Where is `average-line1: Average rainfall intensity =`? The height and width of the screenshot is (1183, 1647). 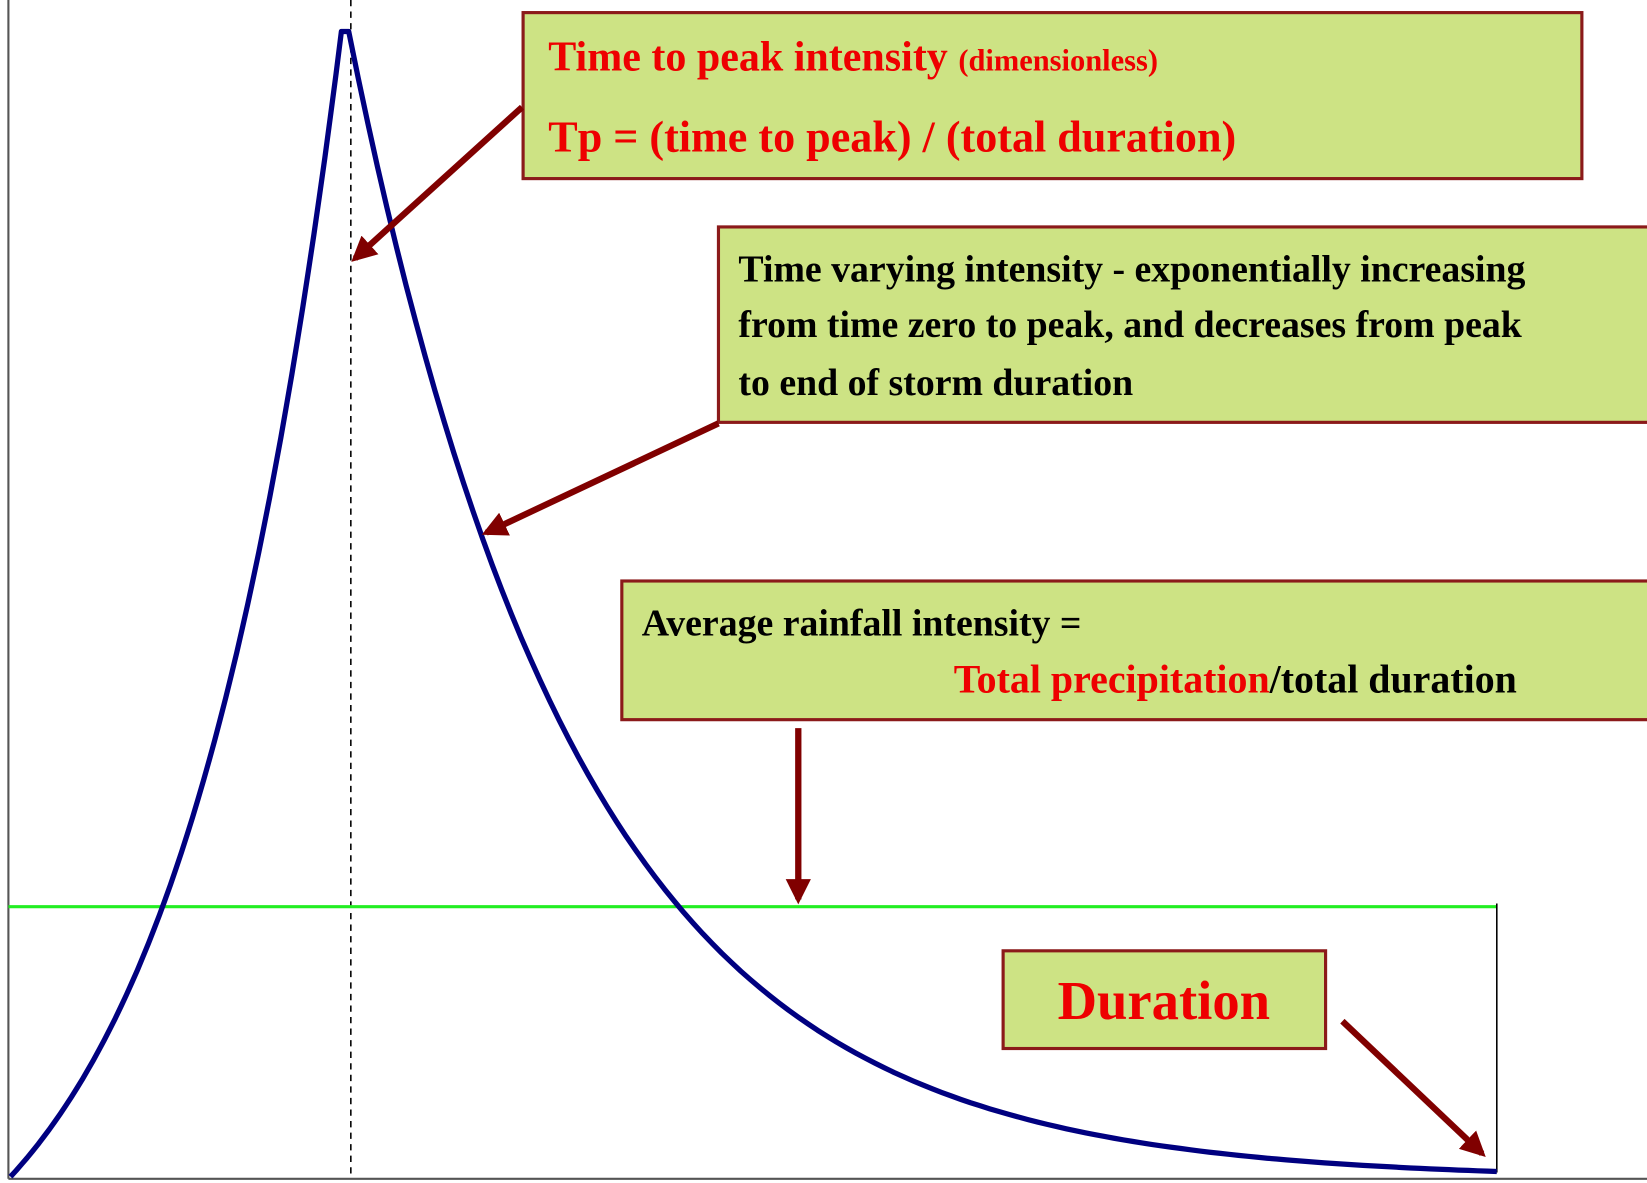 average-line1: Average rainfall intensity = is located at coordinates (862, 624).